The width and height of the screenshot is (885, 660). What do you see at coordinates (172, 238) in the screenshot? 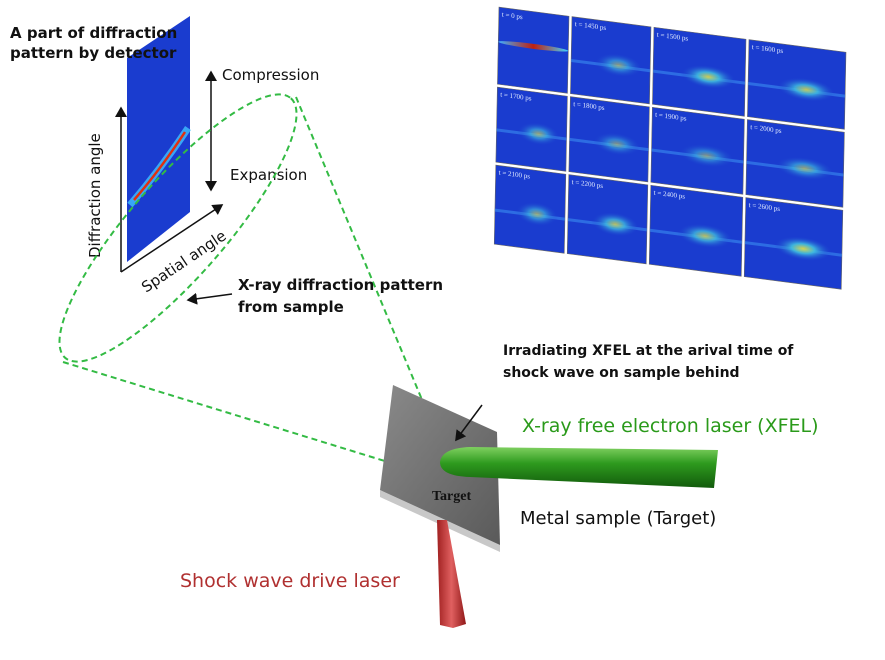
I see `spatial-axis-arrow` at bounding box center [172, 238].